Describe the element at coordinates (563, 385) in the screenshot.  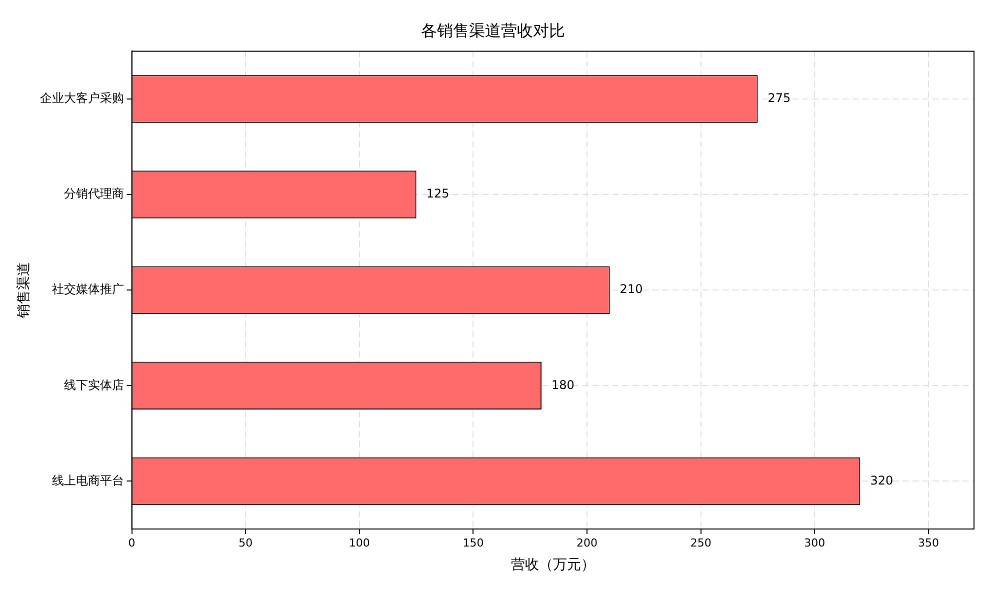
I see `data-label: 180` at that location.